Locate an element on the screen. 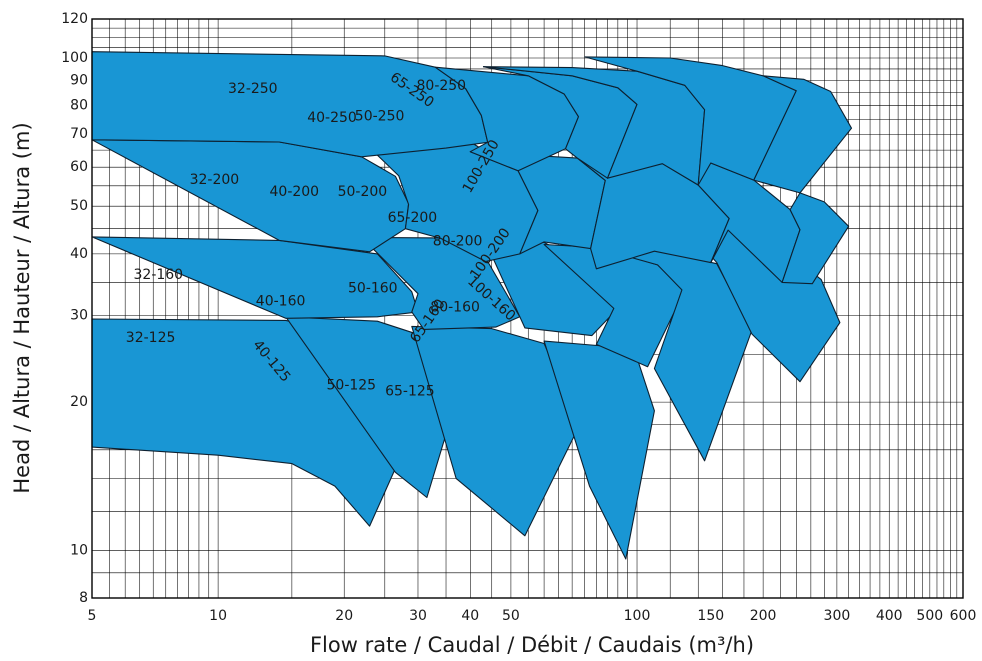  x-tick-label: 200 is located at coordinates (763, 616).